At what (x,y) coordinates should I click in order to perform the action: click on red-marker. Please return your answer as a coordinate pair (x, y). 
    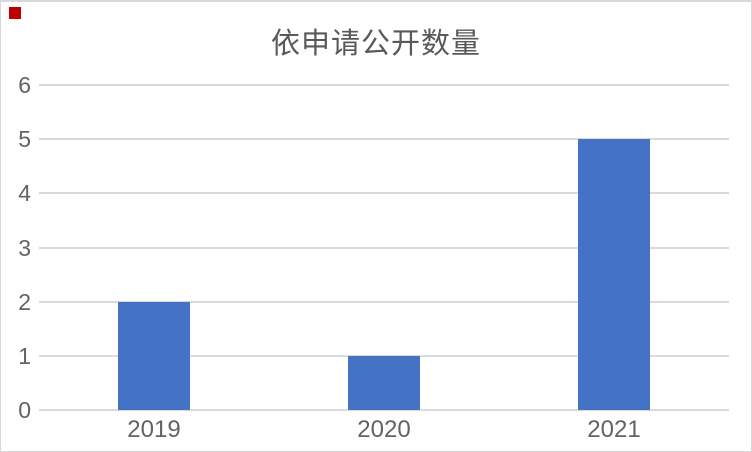
    Looking at the image, I should click on (15, 13).